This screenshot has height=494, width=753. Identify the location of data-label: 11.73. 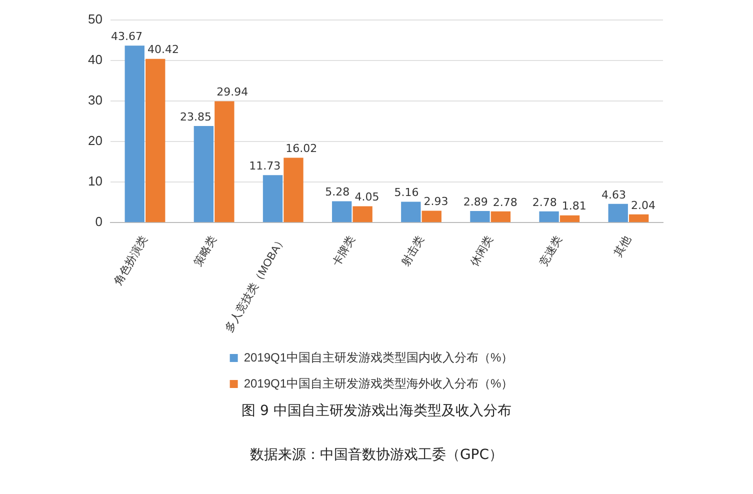
(265, 165).